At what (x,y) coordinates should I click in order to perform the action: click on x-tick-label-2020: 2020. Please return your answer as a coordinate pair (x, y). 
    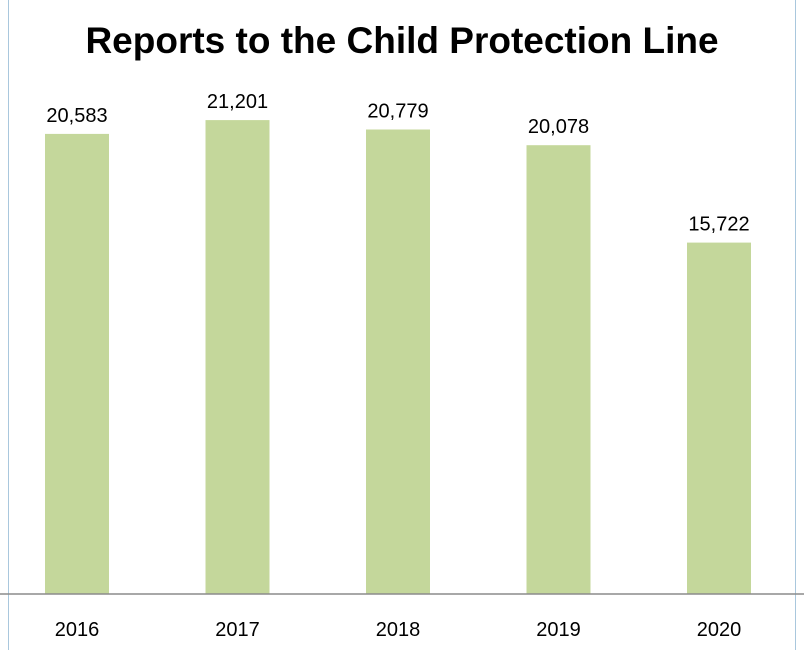
    Looking at the image, I should click on (719, 630).